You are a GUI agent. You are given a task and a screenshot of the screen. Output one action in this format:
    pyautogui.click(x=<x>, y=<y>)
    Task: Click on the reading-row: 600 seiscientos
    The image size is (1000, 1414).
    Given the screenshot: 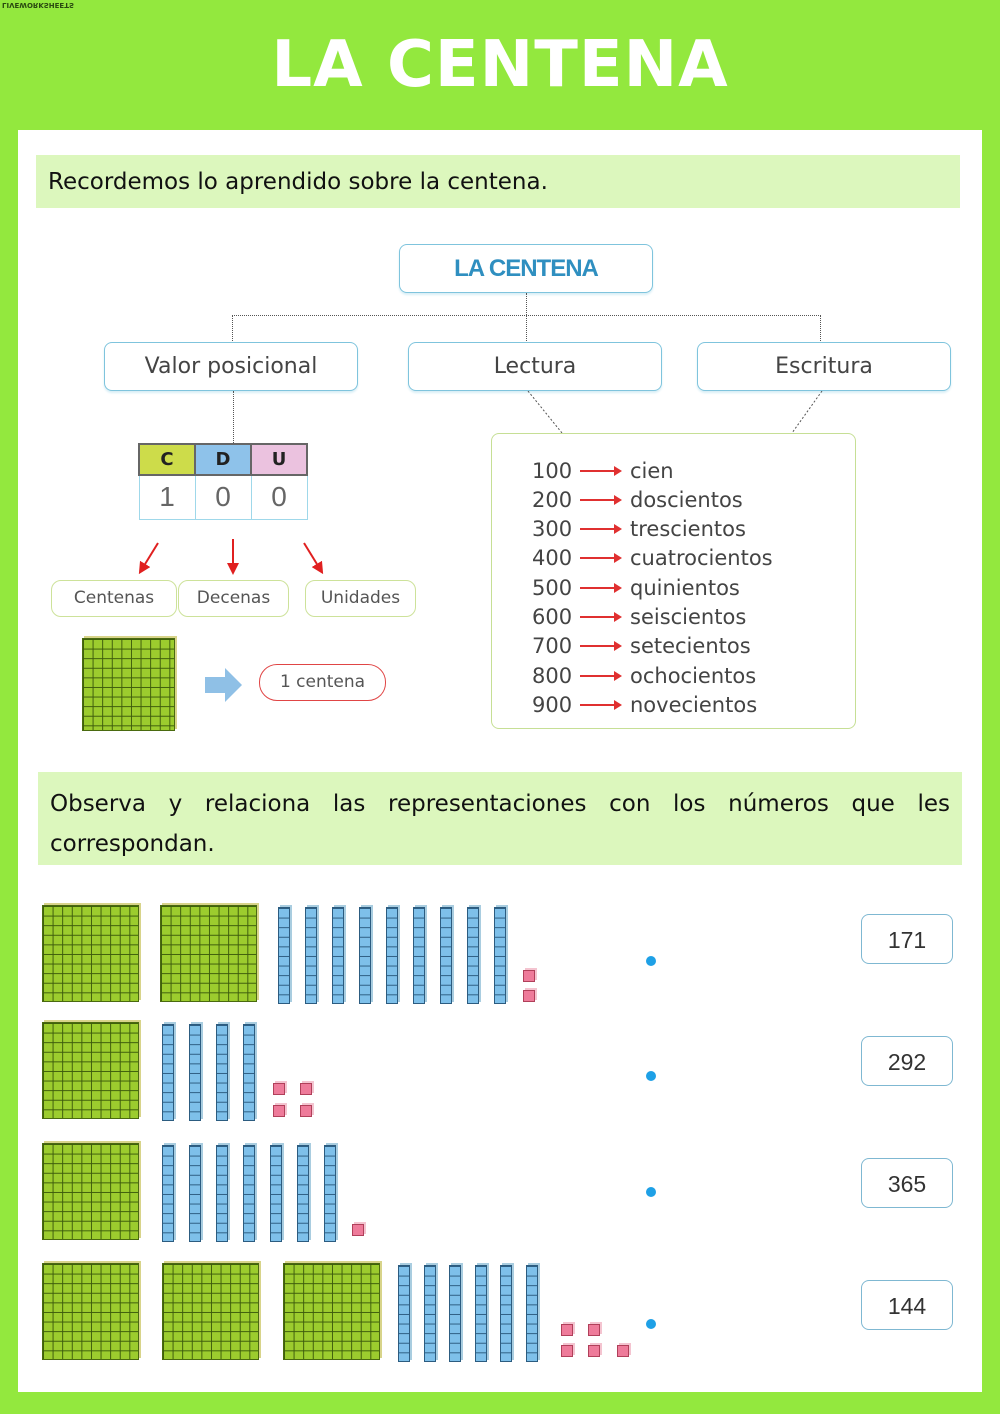 What is the action you would take?
    pyautogui.click(x=639, y=617)
    